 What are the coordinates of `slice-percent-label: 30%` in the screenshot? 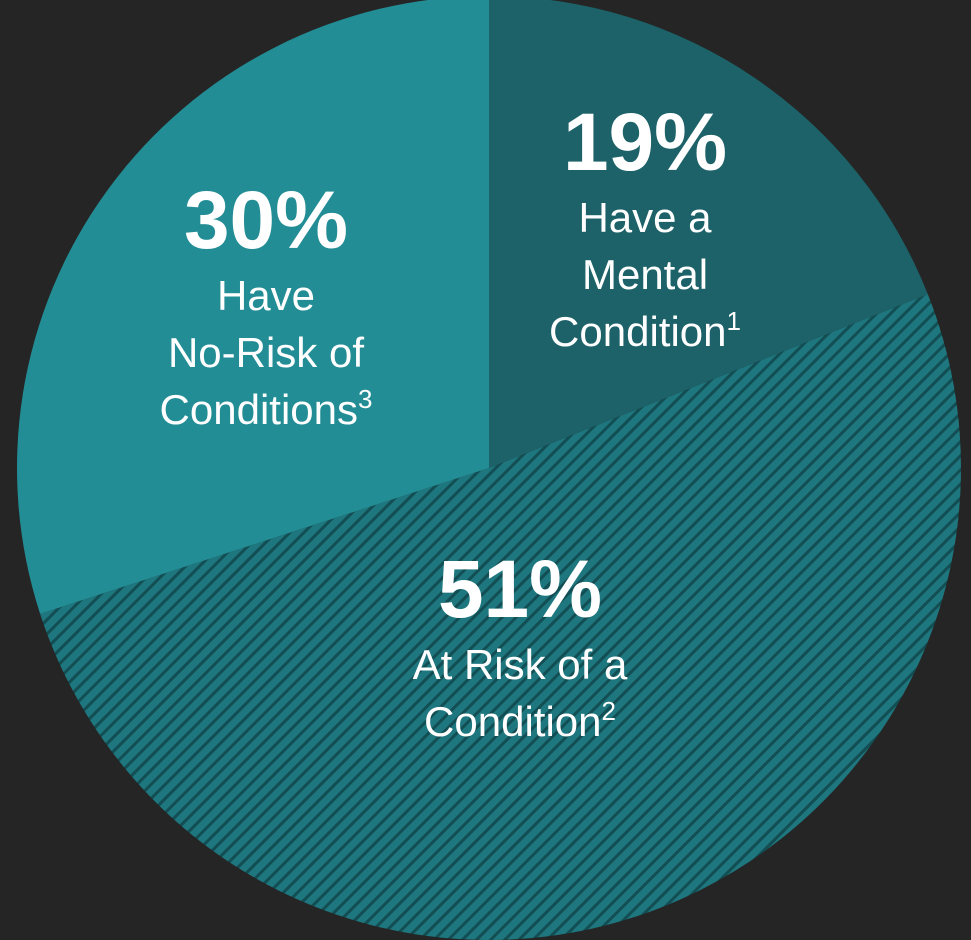 It's located at (266, 220).